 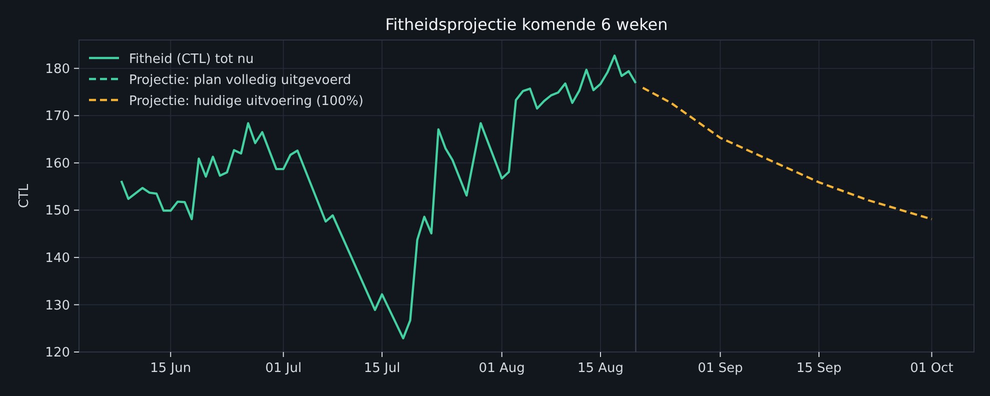 I want to click on x-tick-label: 15 Sep, so click(x=819, y=368).